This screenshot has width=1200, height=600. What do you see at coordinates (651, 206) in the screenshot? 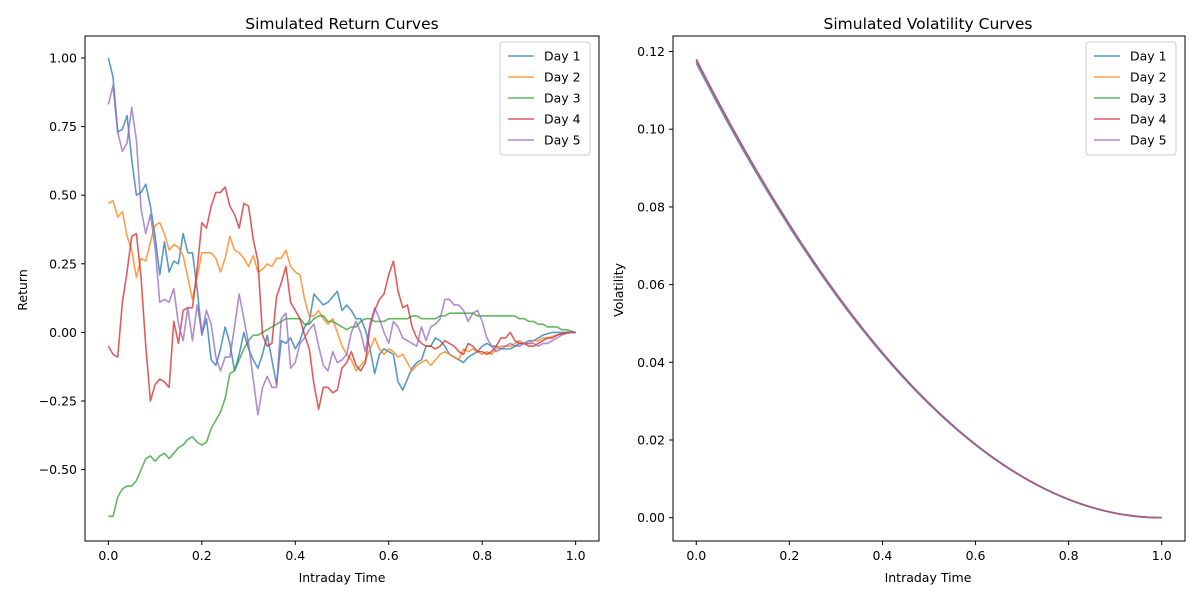
I see `y-tick-label: 0.08` at bounding box center [651, 206].